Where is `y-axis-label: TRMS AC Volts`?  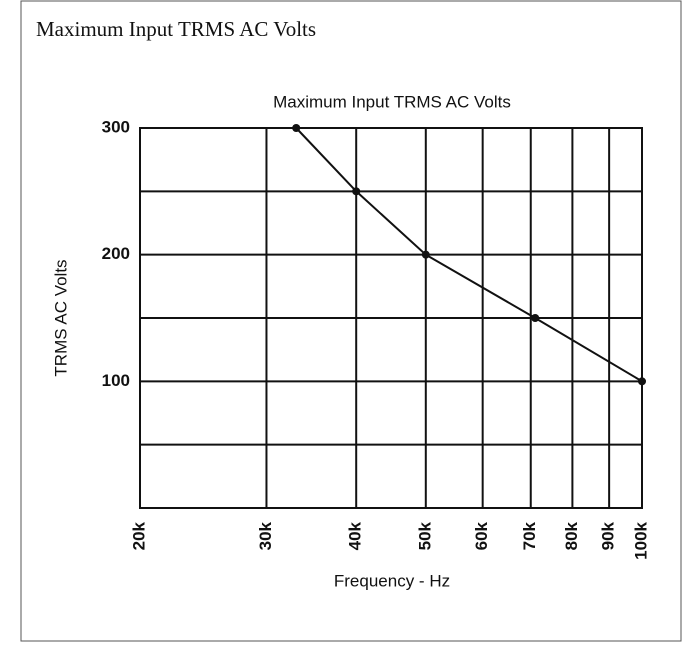 y-axis-label: TRMS AC Volts is located at coordinates (60, 317).